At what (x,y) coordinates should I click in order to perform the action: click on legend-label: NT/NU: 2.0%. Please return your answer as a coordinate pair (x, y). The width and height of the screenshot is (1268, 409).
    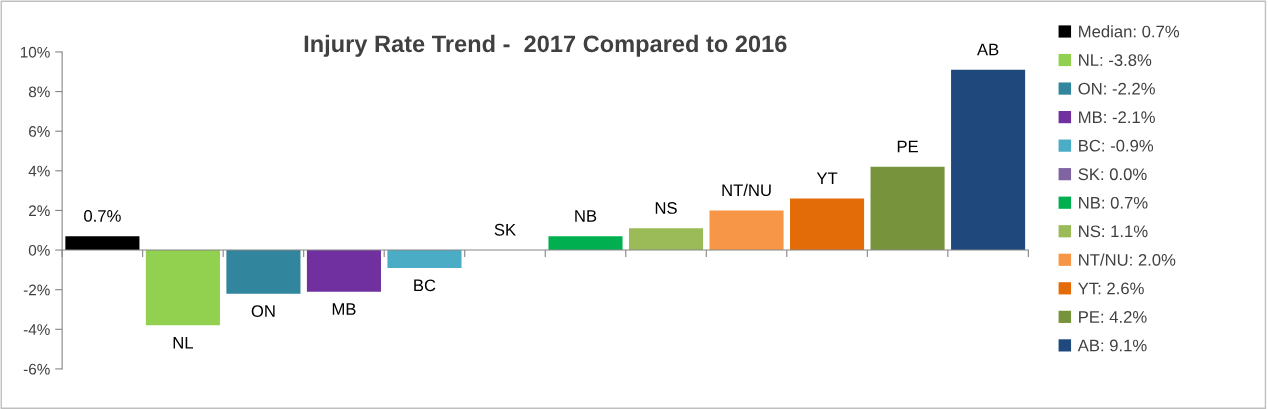
    Looking at the image, I should click on (1127, 259).